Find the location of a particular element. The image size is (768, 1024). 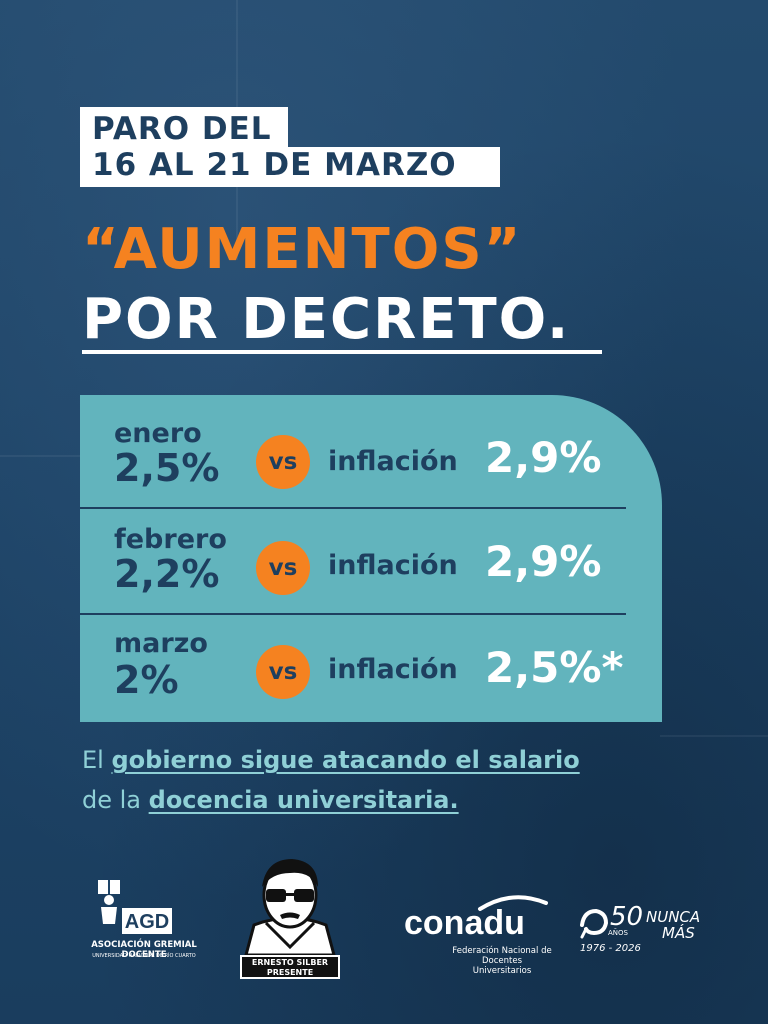

comparison-row-marzo: marzo 2% vs inflación 2,5%* is located at coordinates (353, 668).